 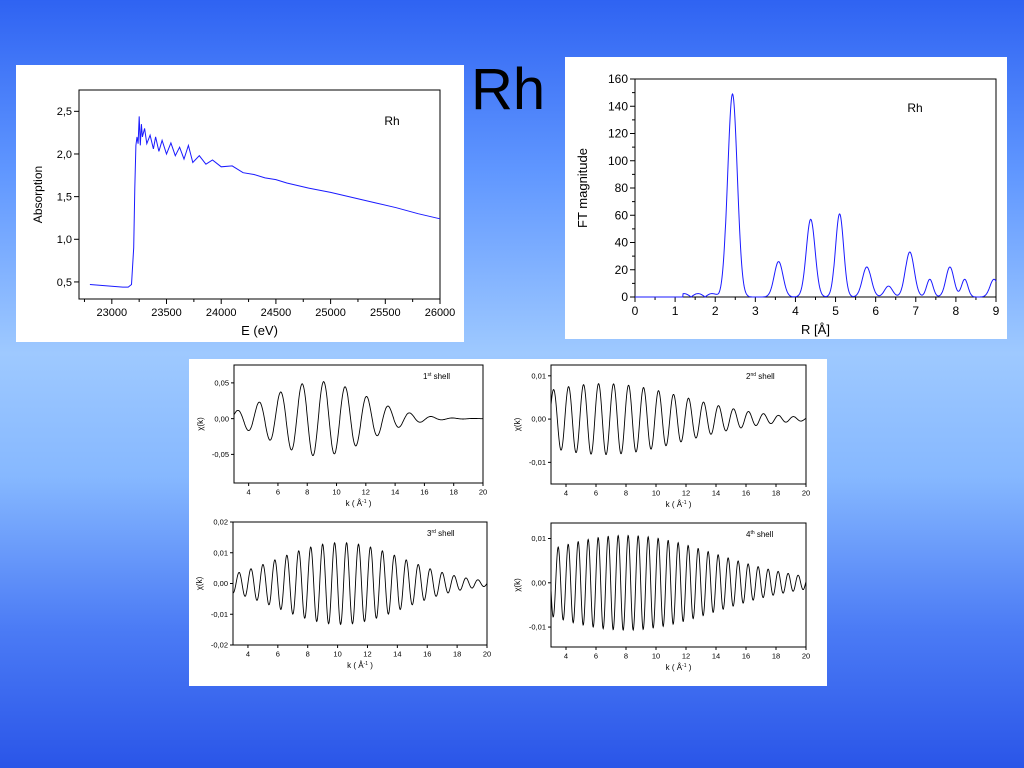 I want to click on xanes-y-tick-label: 0,5, so click(x=64, y=283).